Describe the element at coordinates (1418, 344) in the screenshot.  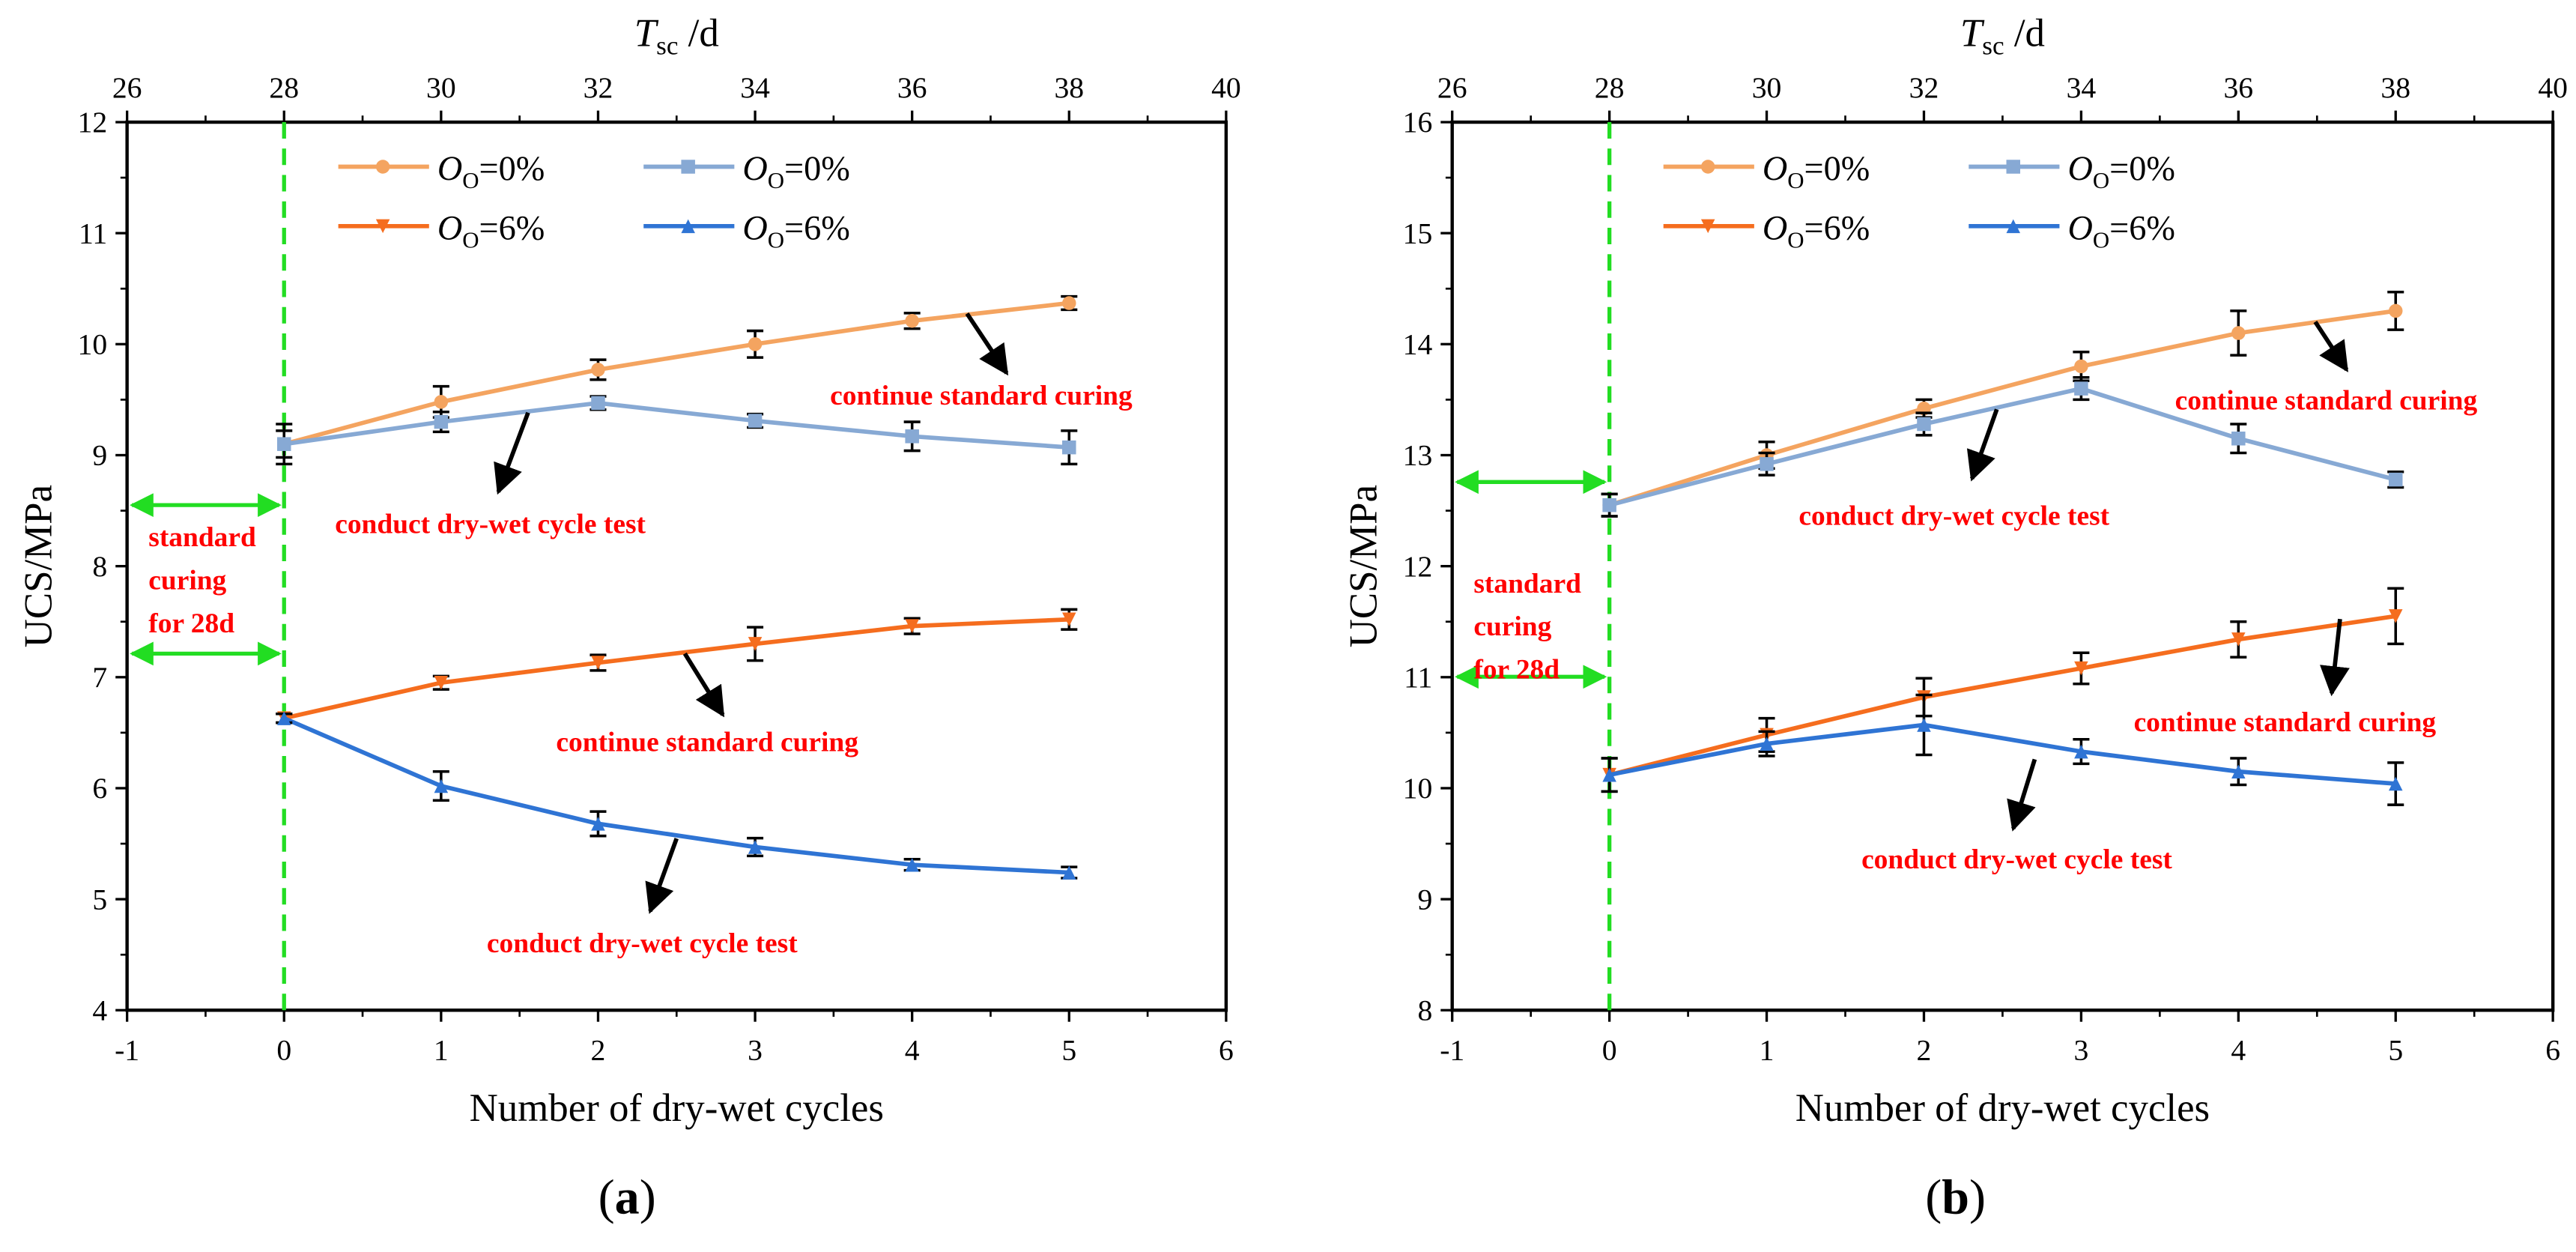
I see `y-tick-label: 14` at that location.